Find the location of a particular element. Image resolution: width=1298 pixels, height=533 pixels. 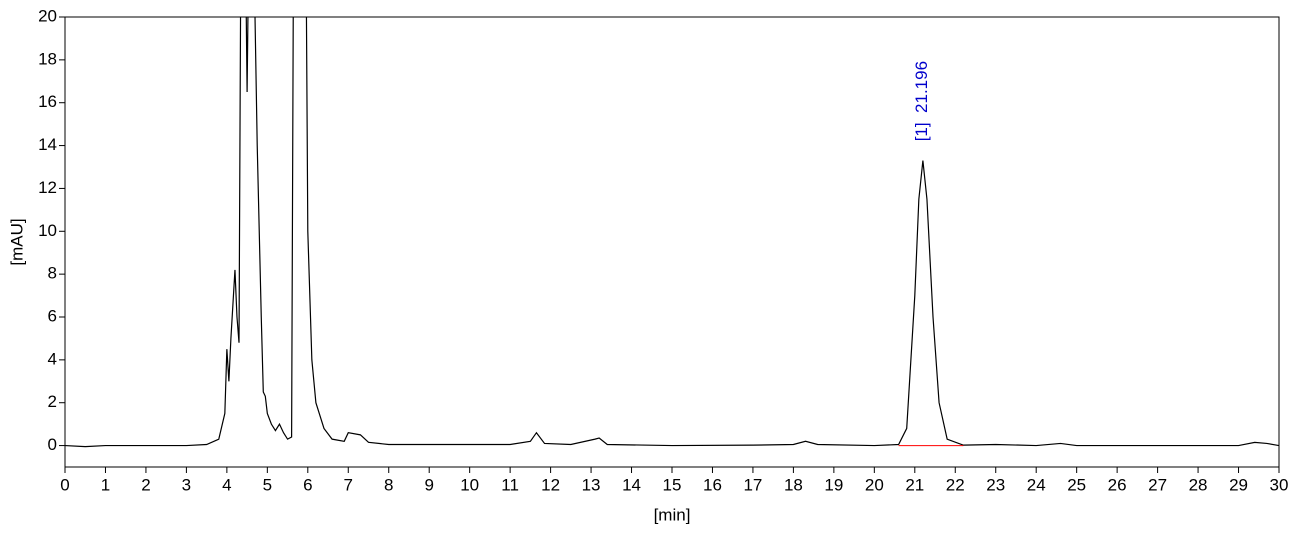

y-axis-label: [mAU] is located at coordinates (16, 241).